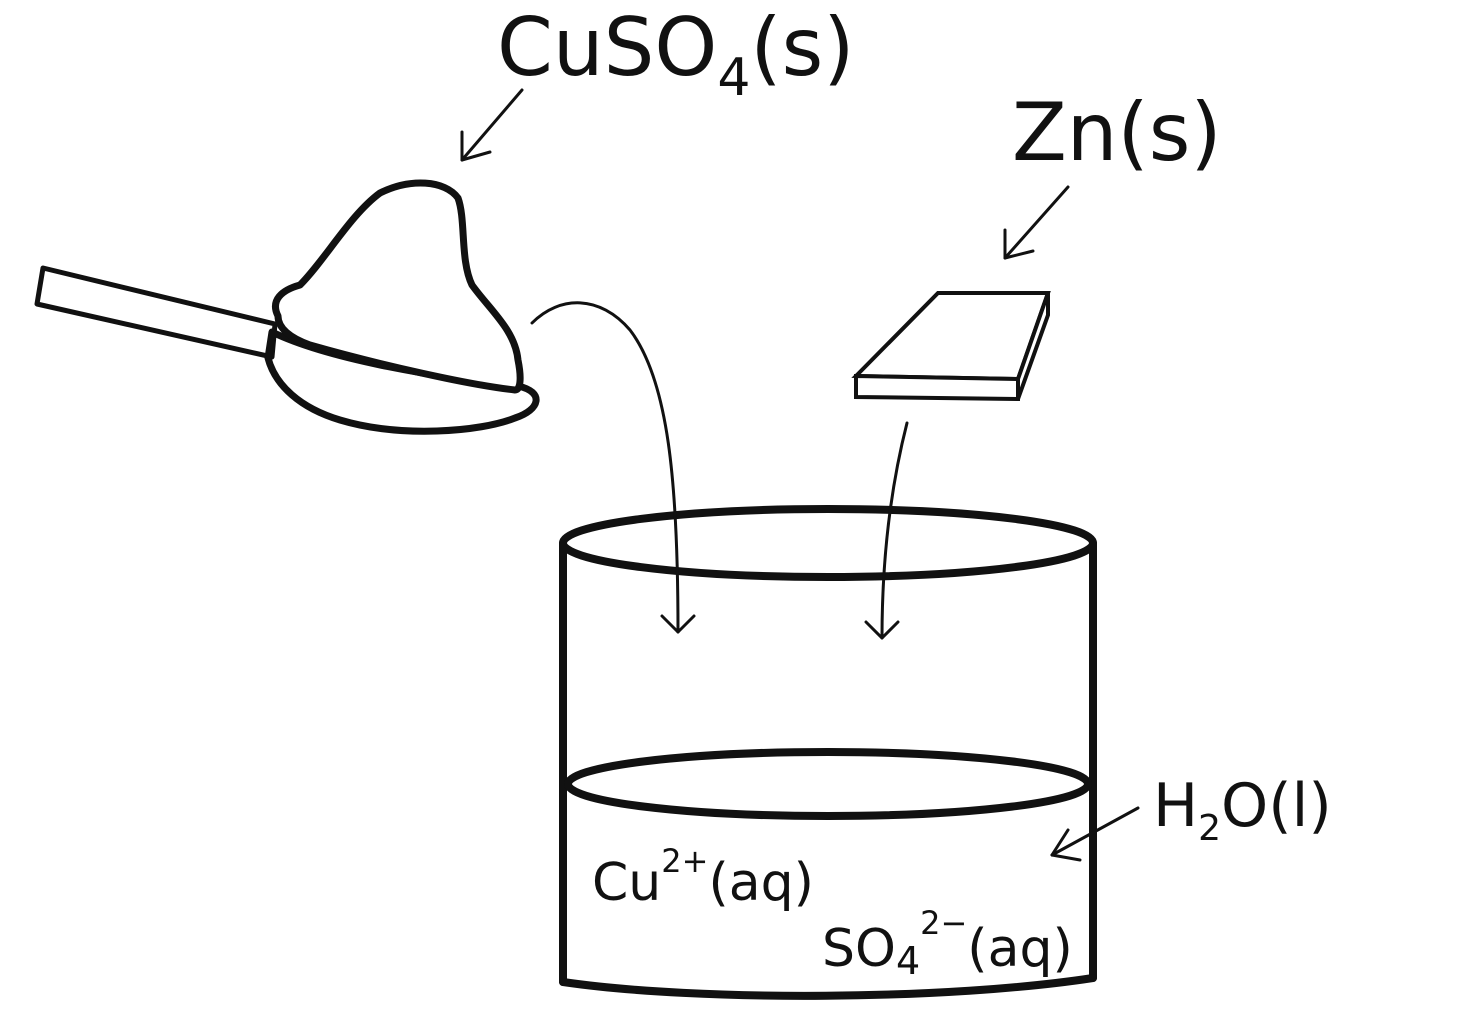 The height and width of the screenshot is (1029, 1465). Describe the element at coordinates (951, 346) in the screenshot. I see `zinc-strip-icon` at that location.